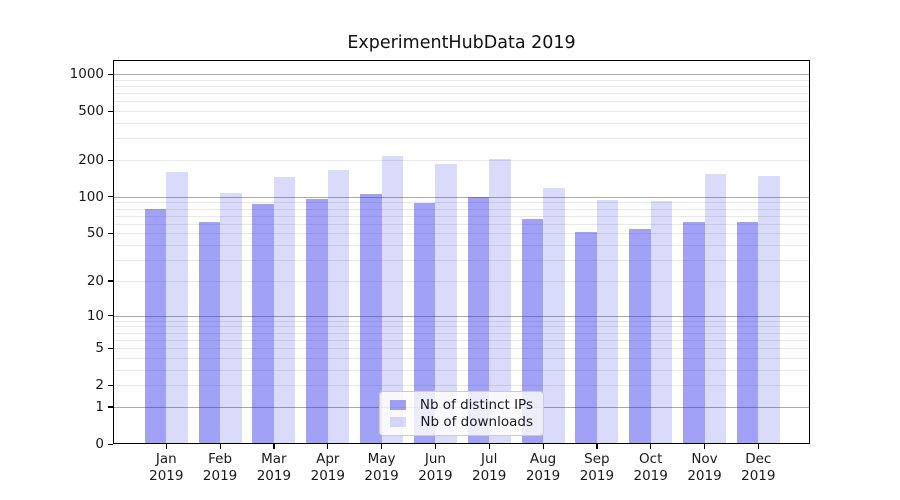 The width and height of the screenshot is (900, 500). Describe the element at coordinates (705, 446) in the screenshot. I see `x-tick-nov` at that location.